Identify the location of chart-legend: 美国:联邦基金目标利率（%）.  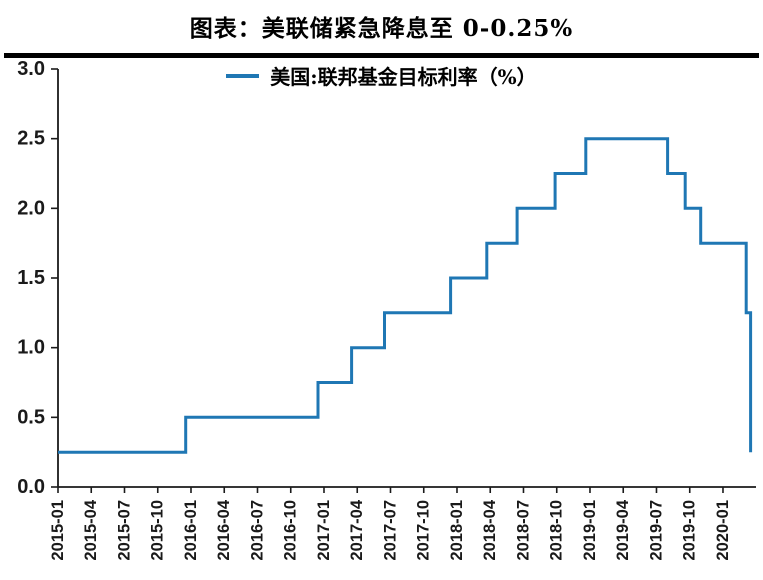
(381, 75).